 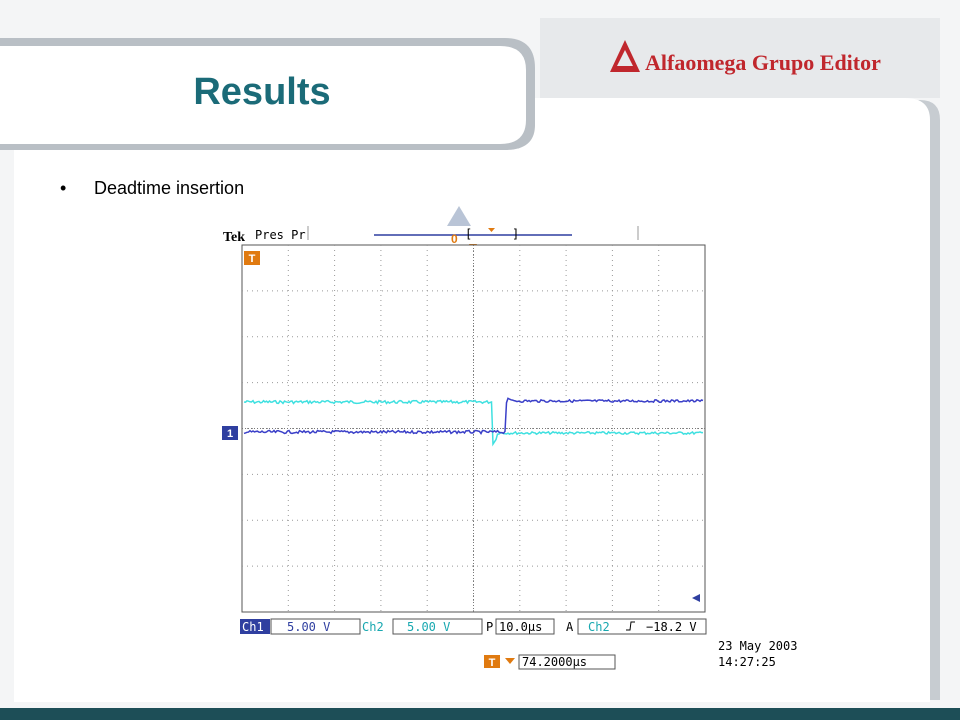 I want to click on ch1-scale: 5.00 V, so click(x=308, y=627).